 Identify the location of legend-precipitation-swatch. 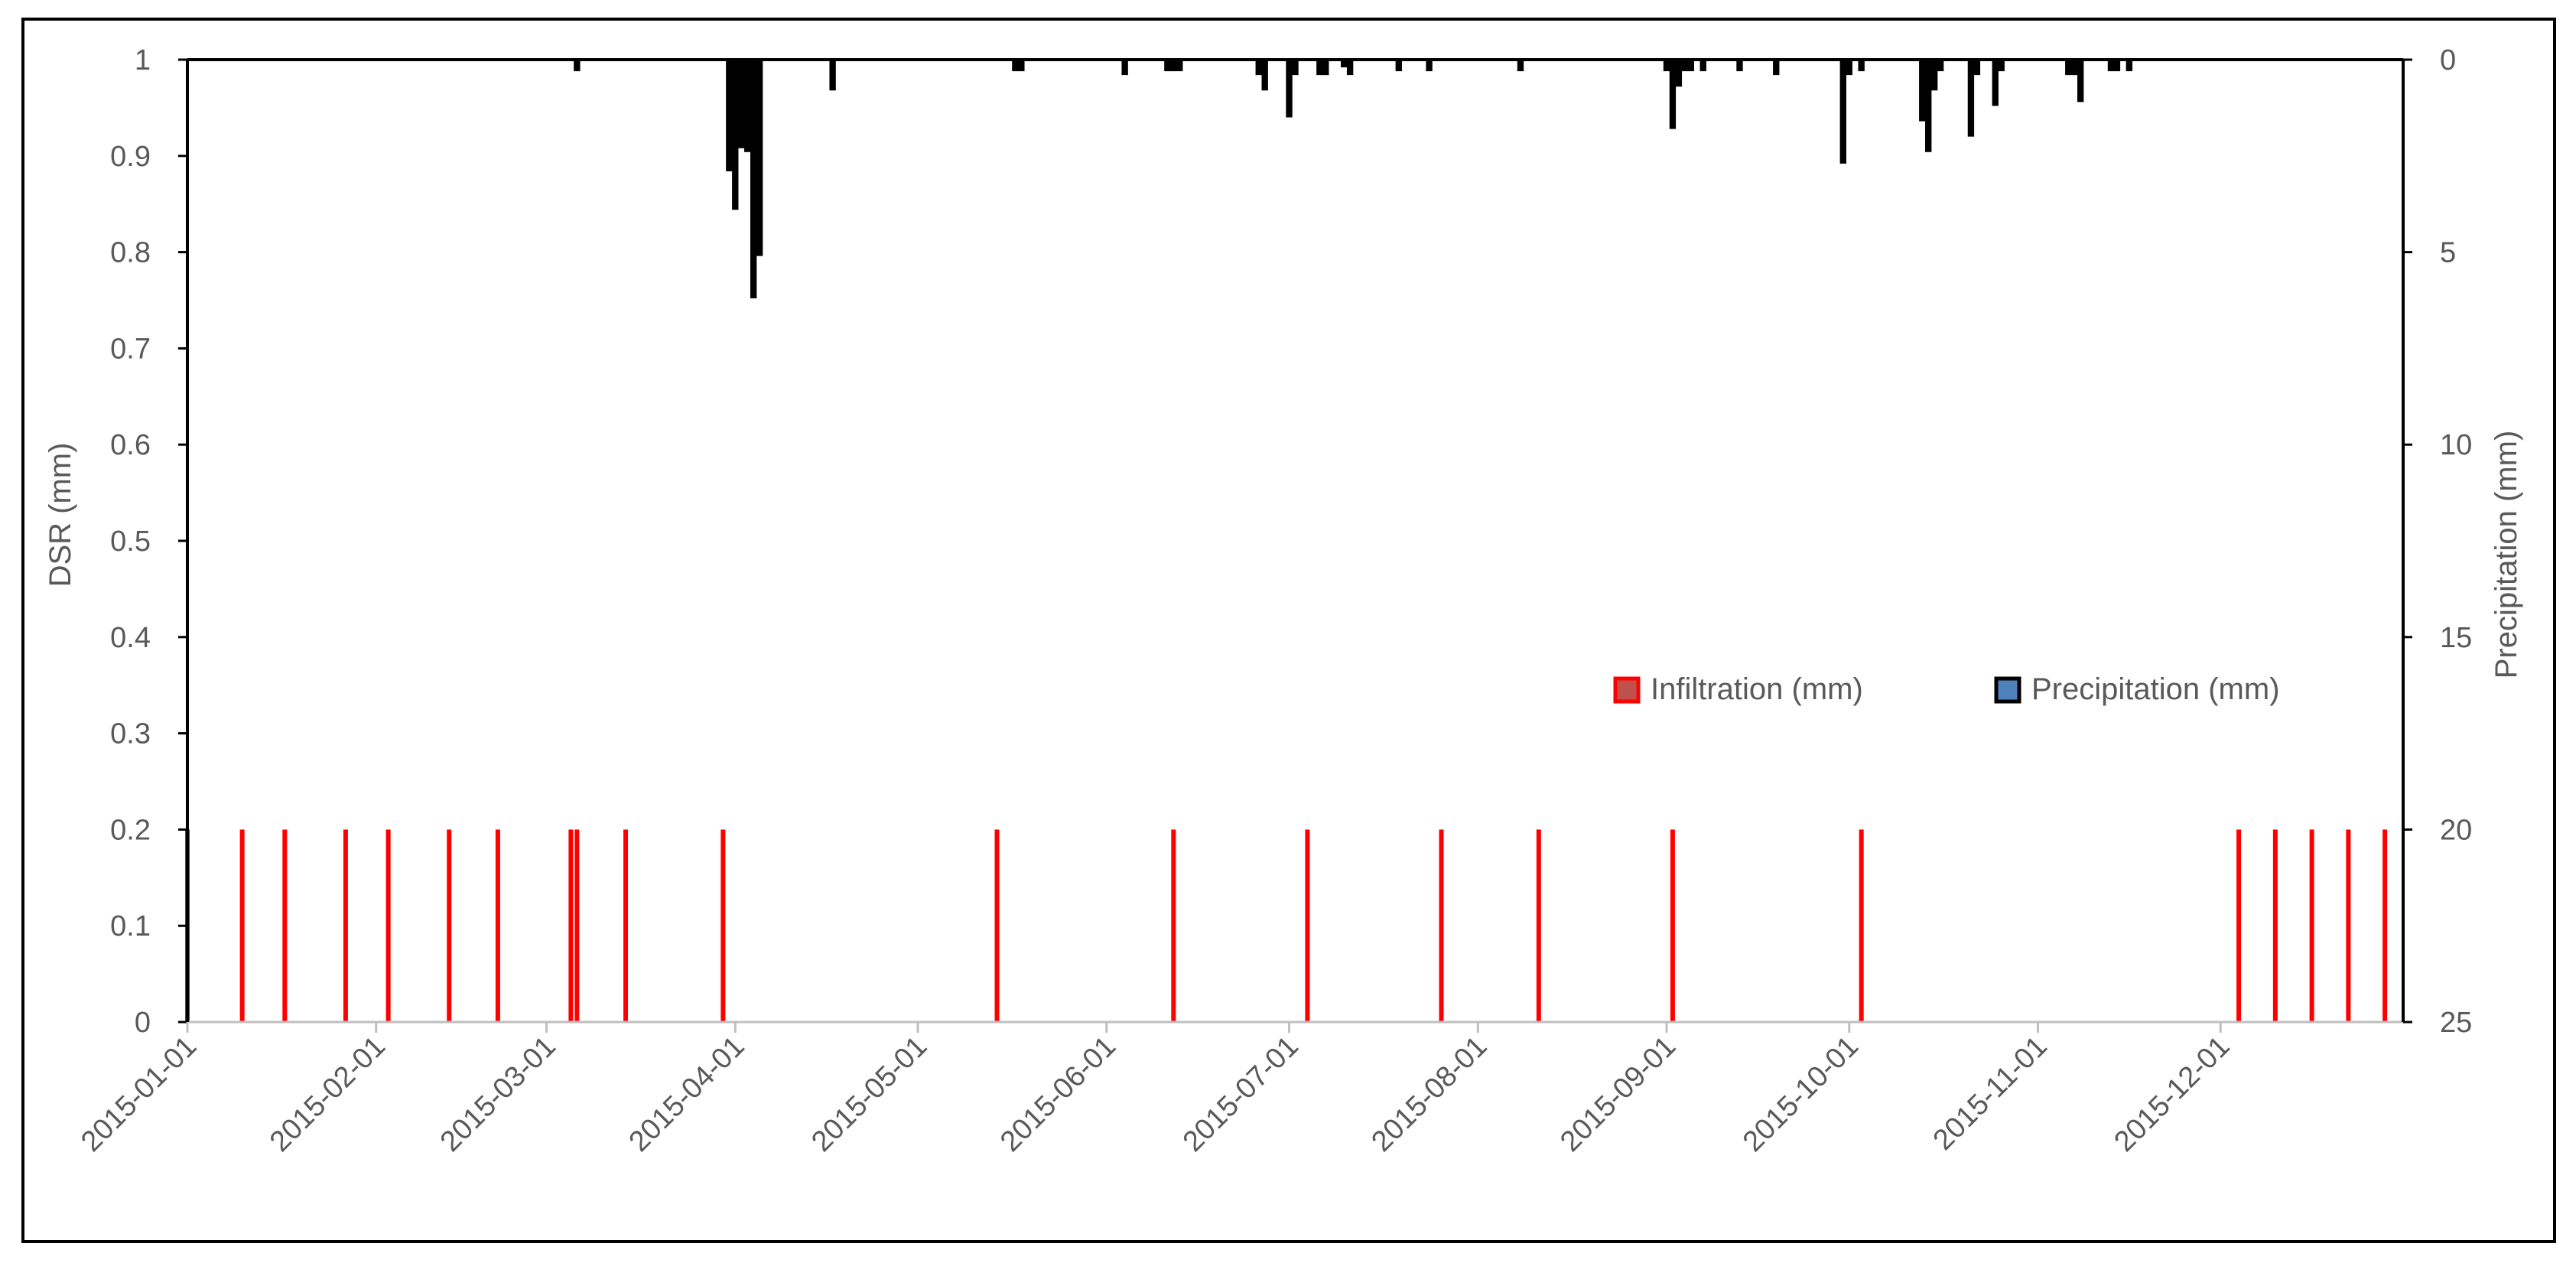
(2007, 690).